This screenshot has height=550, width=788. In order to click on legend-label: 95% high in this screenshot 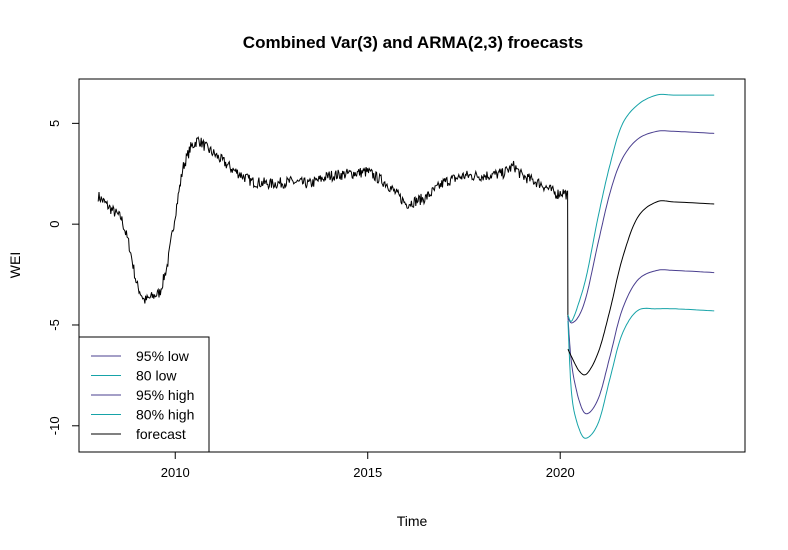, I will do `click(165, 395)`.